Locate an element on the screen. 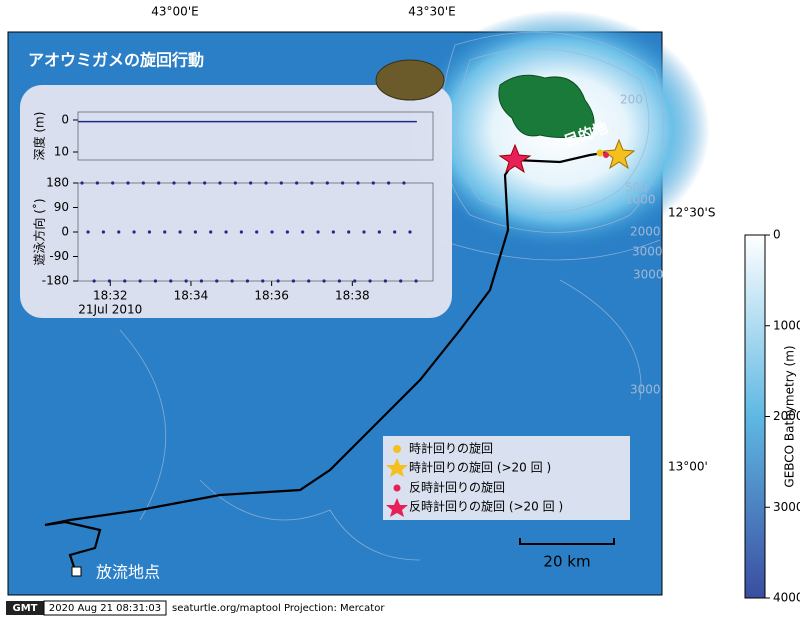  lon-label: 43°30'E is located at coordinates (431, 12).